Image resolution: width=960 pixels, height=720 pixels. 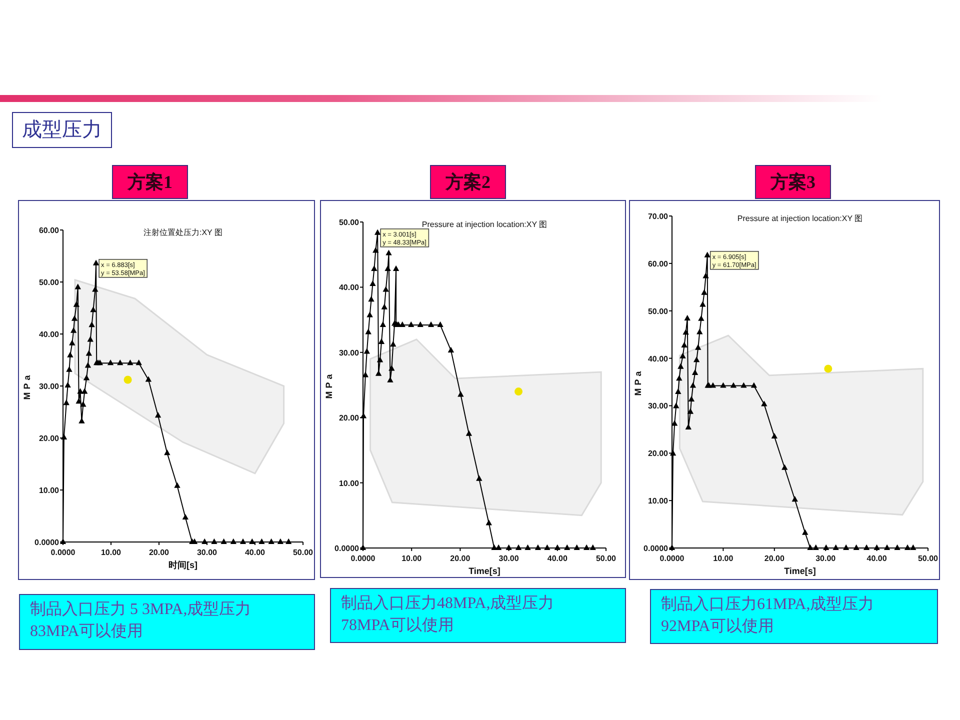 What do you see at coordinates (793, 182) in the screenshot?
I see `chart-title: 方案3` at bounding box center [793, 182].